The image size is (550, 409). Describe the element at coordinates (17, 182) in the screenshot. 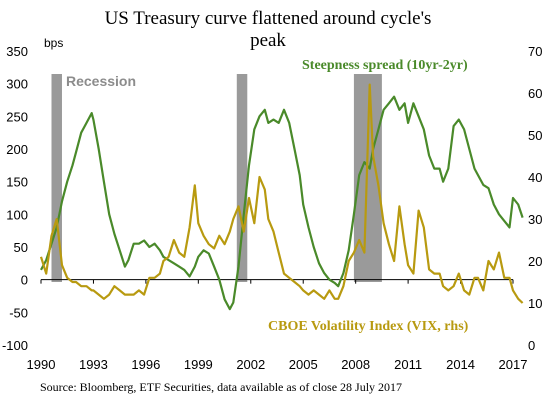

I see `y-left-tick-label: 150` at that location.